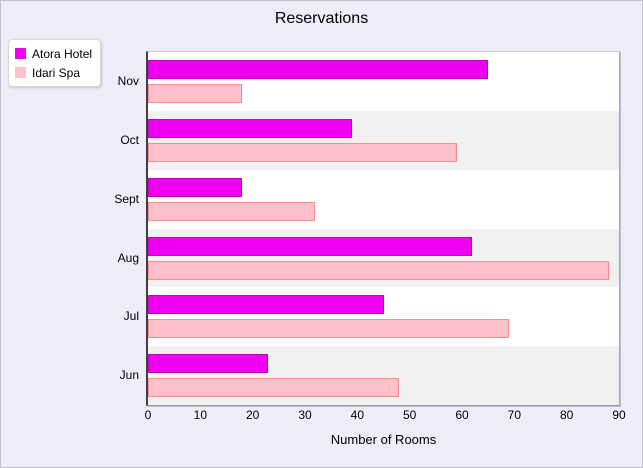 This screenshot has width=643, height=468. Describe the element at coordinates (409, 415) in the screenshot. I see `x-tick-50: 50` at that location.